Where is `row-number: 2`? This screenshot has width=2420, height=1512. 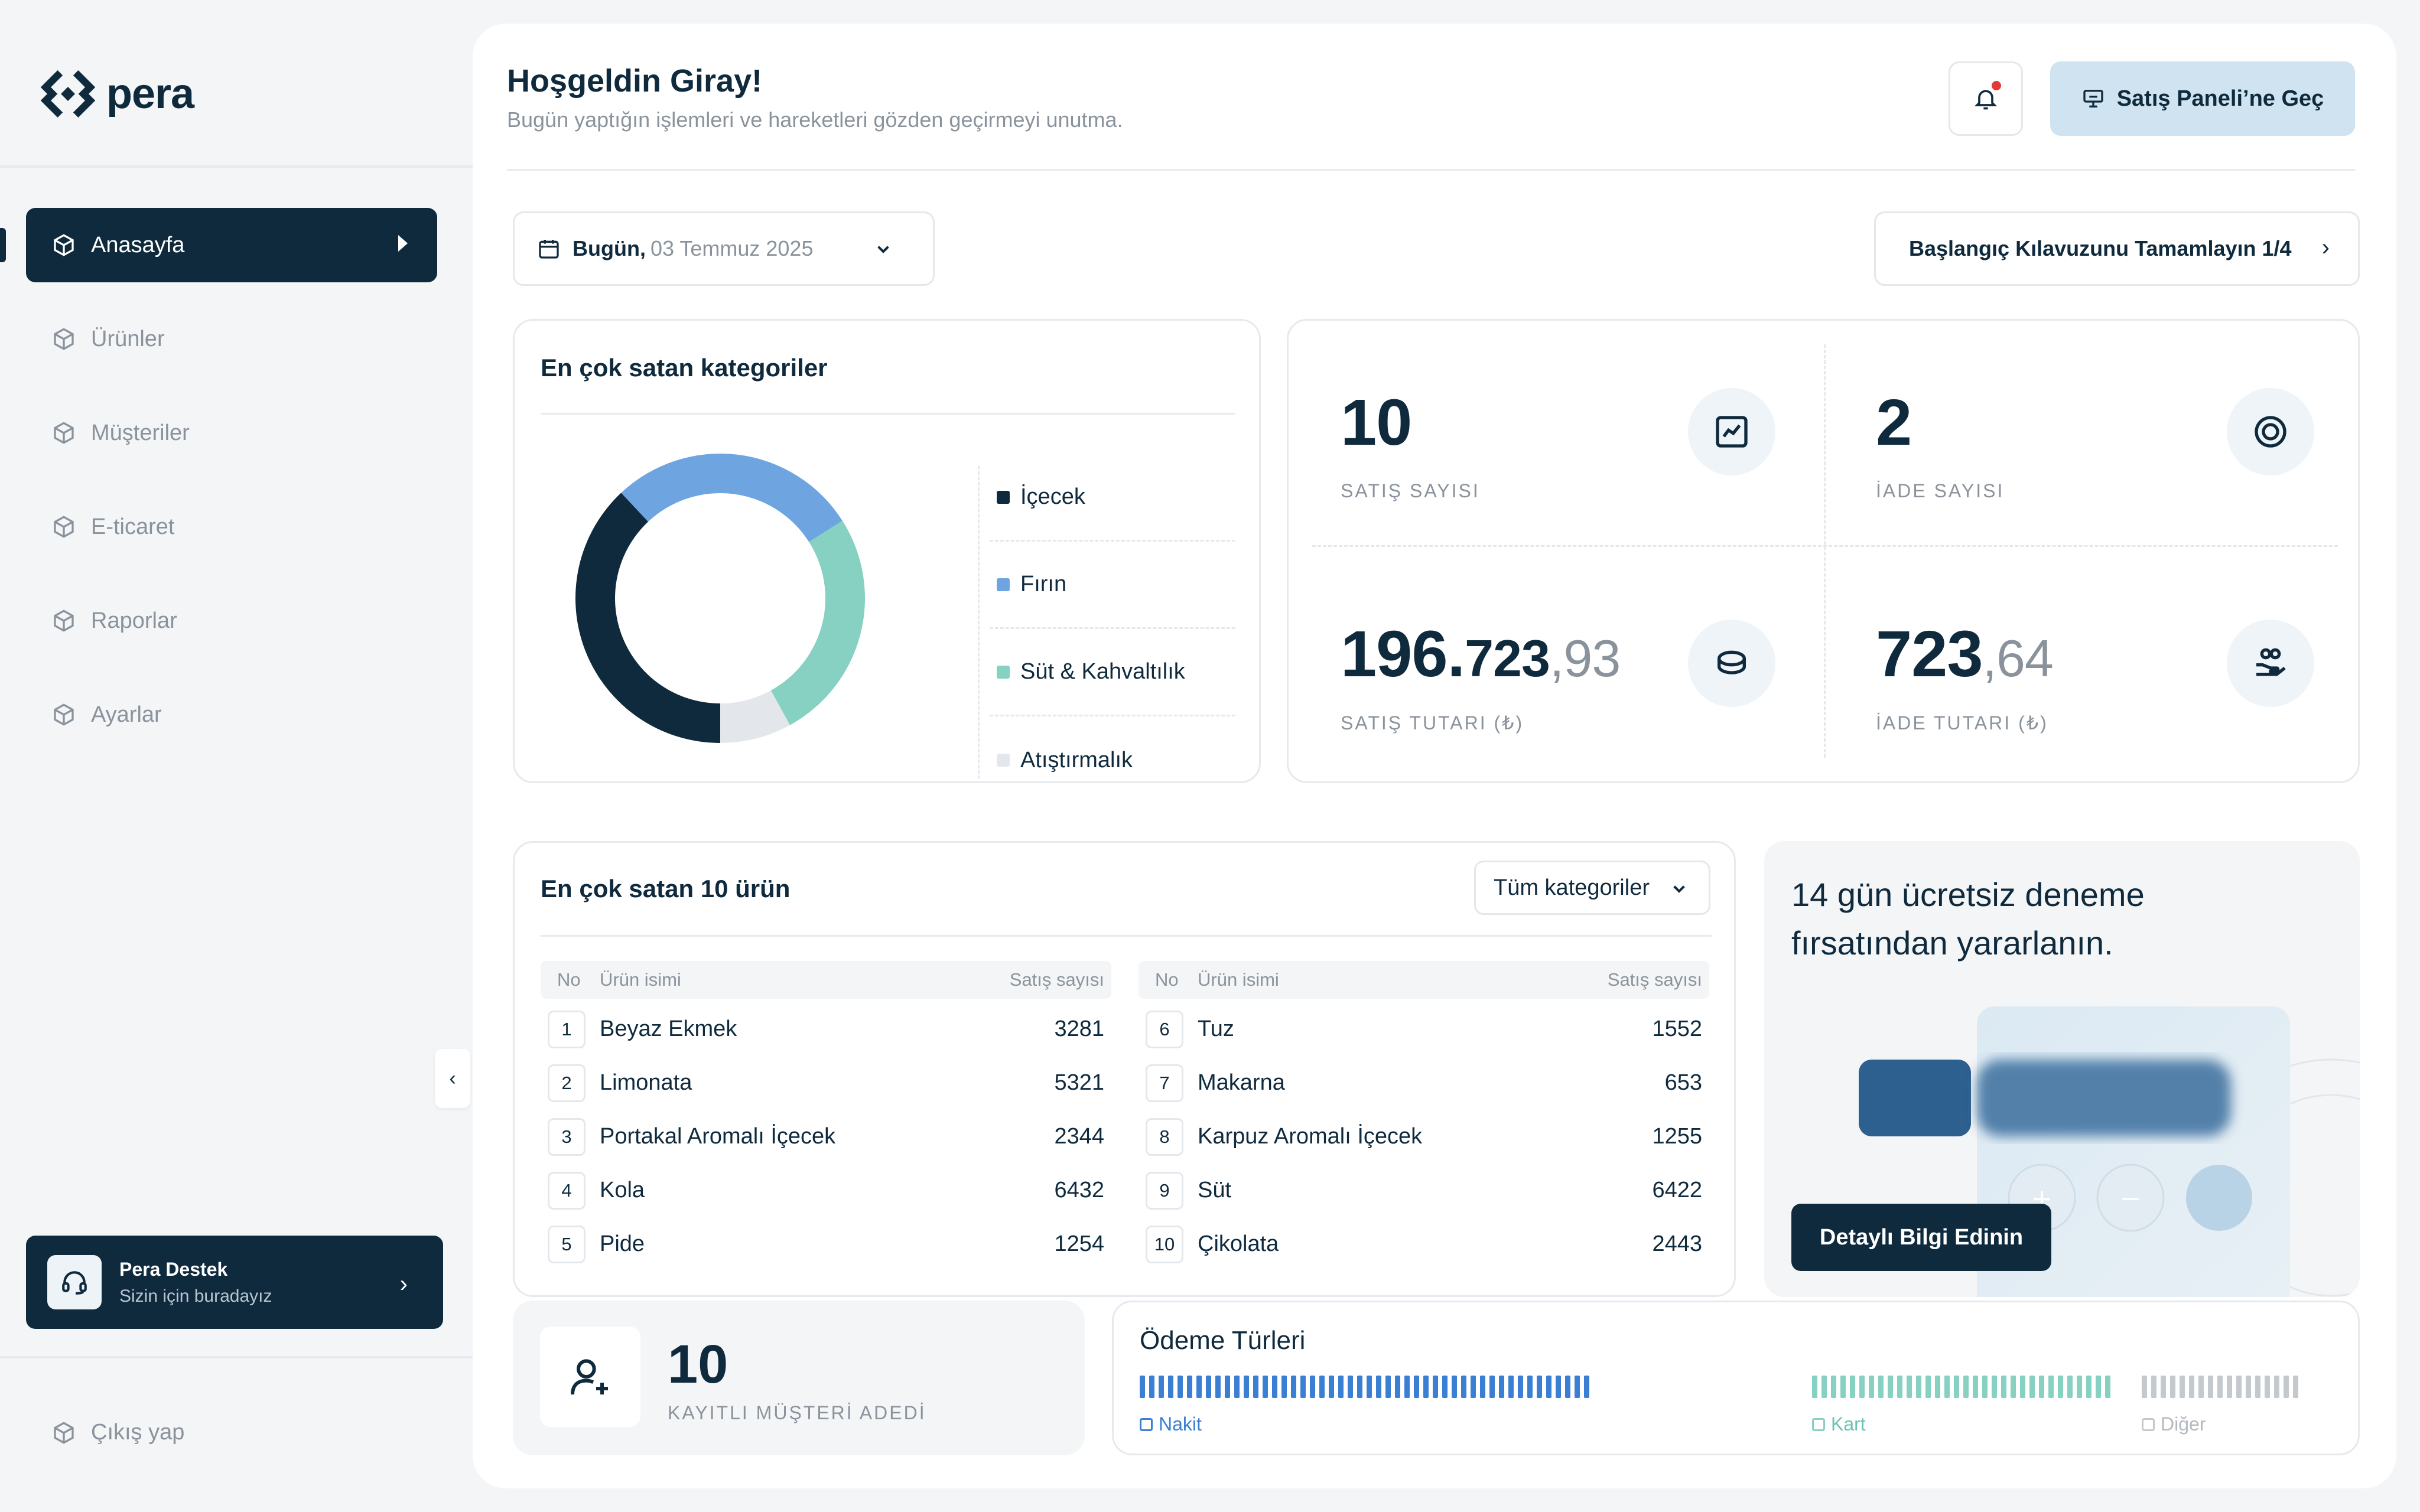 row-number: 2 is located at coordinates (567, 1083).